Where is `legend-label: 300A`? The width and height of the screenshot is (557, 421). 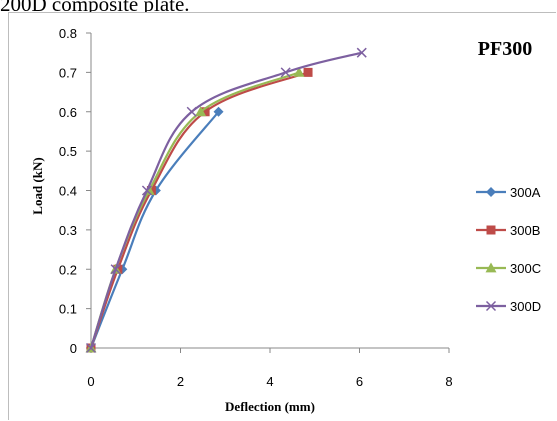
legend-label: 300A is located at coordinates (525, 192).